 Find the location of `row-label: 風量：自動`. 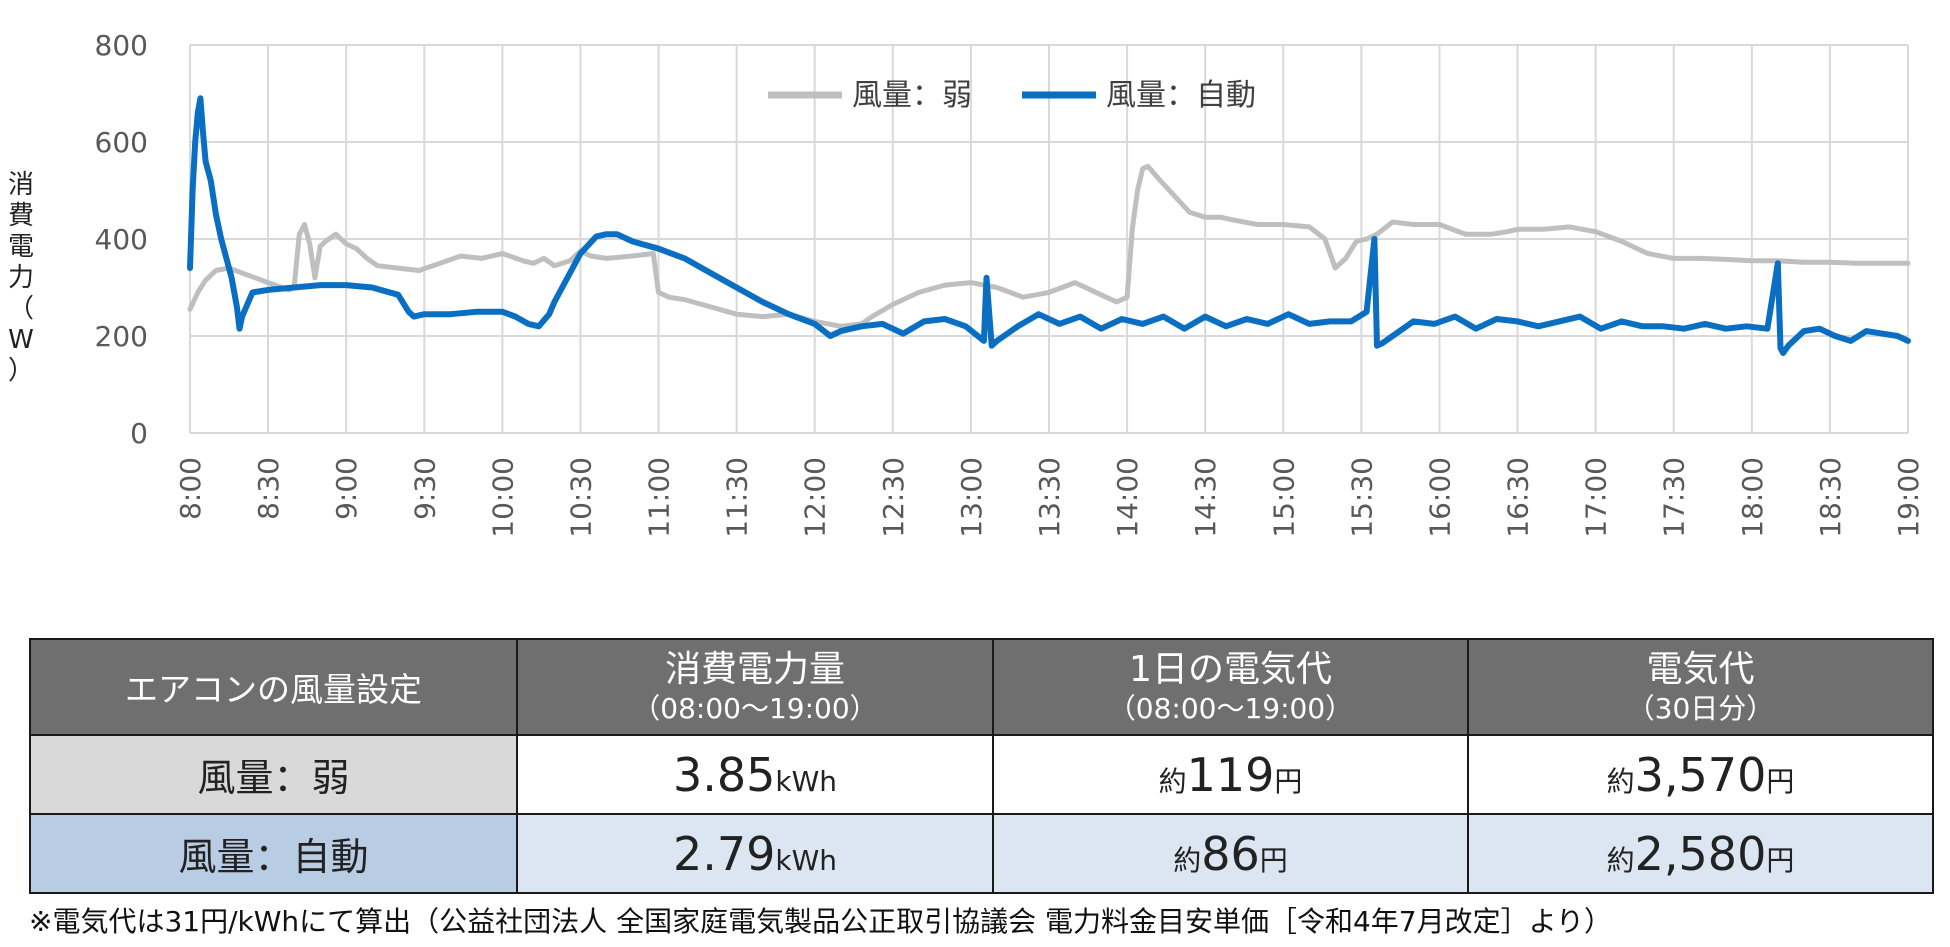

row-label: 風量：自動 is located at coordinates (273, 853).